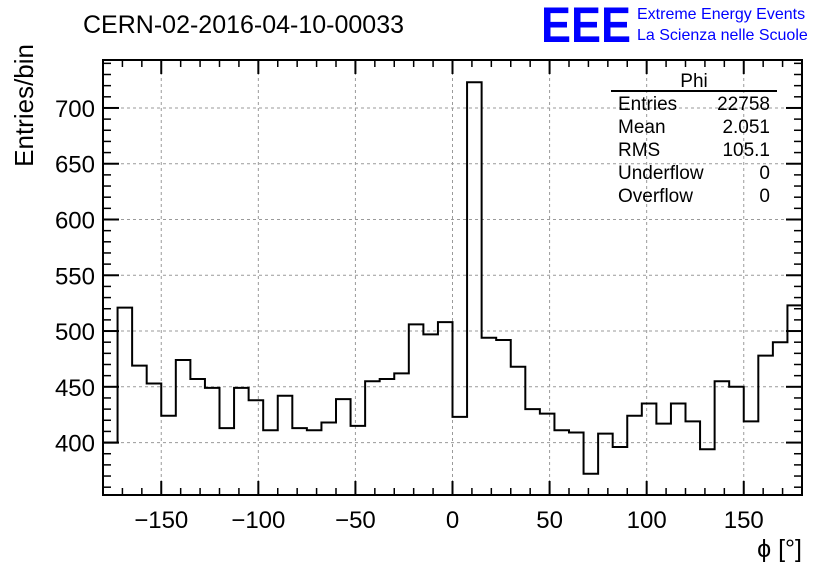 The width and height of the screenshot is (836, 572). Describe the element at coordinates (746, 150) in the screenshot. I see `stats-value-rms: 105.1` at that location.